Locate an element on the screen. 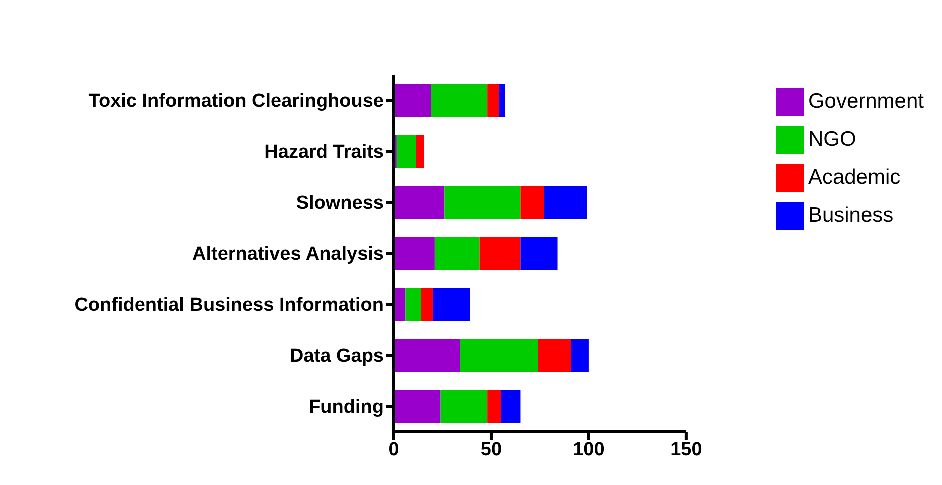 The width and height of the screenshot is (942, 485). x-tick-label: 0 is located at coordinates (394, 449).